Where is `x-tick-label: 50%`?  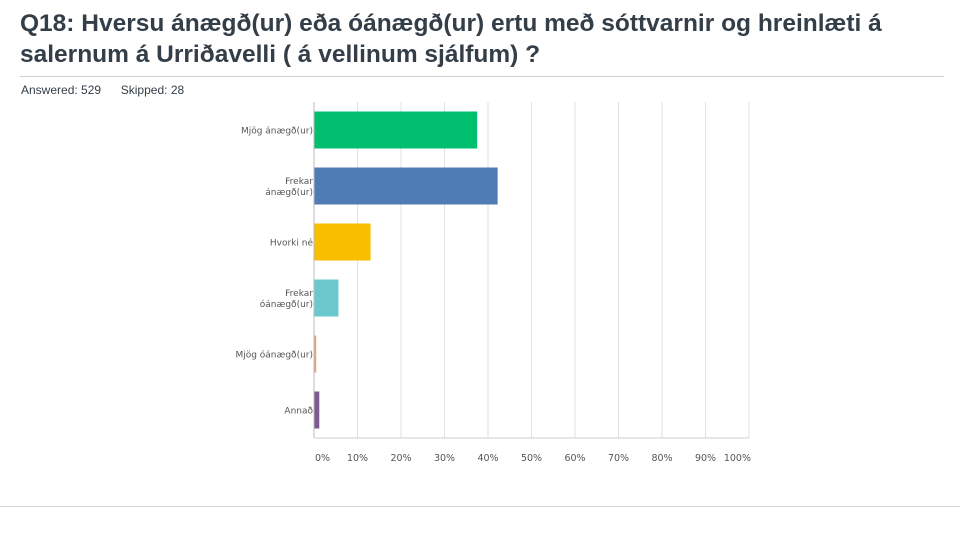 x-tick-label: 50% is located at coordinates (531, 458).